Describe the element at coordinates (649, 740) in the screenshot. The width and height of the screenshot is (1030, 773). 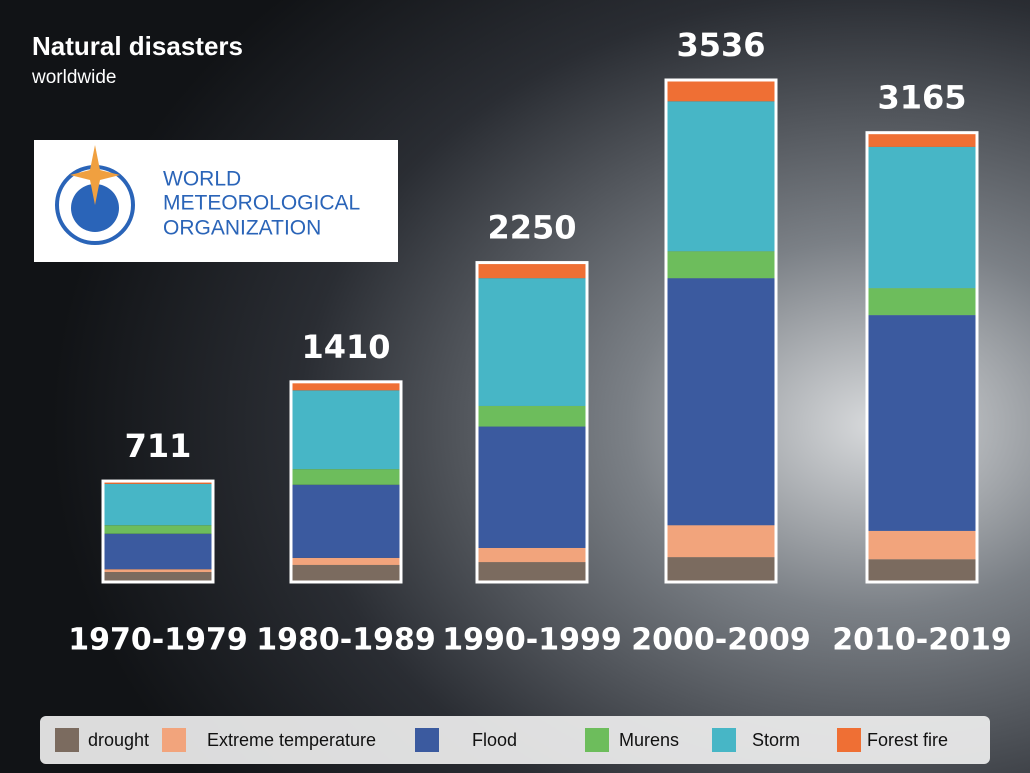
I see `legend-label: Murens` at that location.